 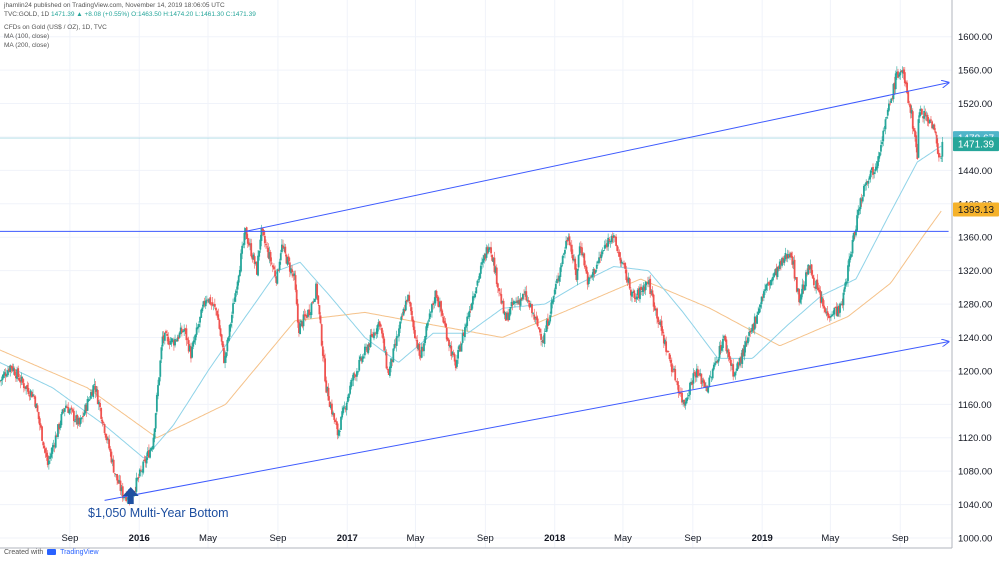 I want to click on y-tick-label: 1440.00, so click(x=975, y=171).